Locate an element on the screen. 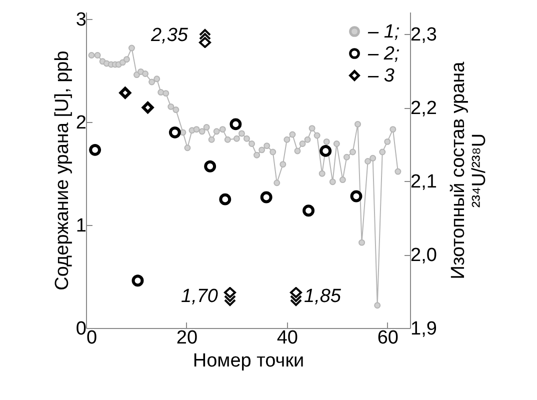  annotation: 1,70 is located at coordinates (199, 296).